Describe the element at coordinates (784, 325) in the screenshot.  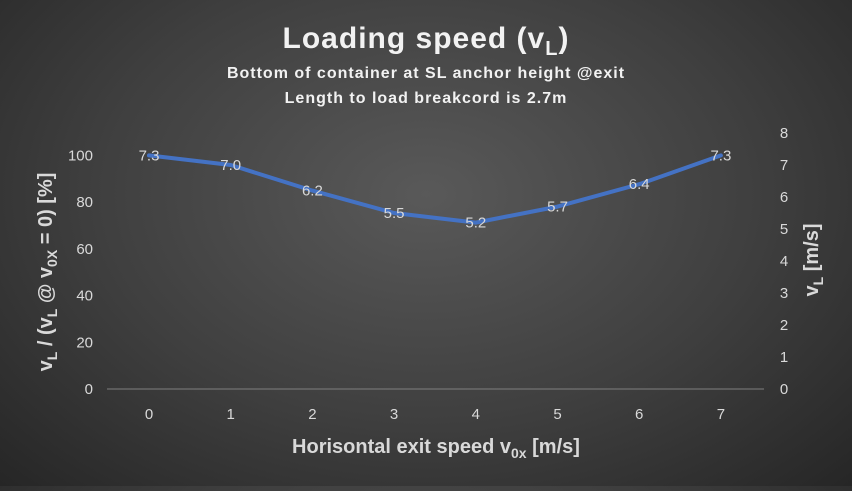
I see `y-right-tick-label: 2` at that location.